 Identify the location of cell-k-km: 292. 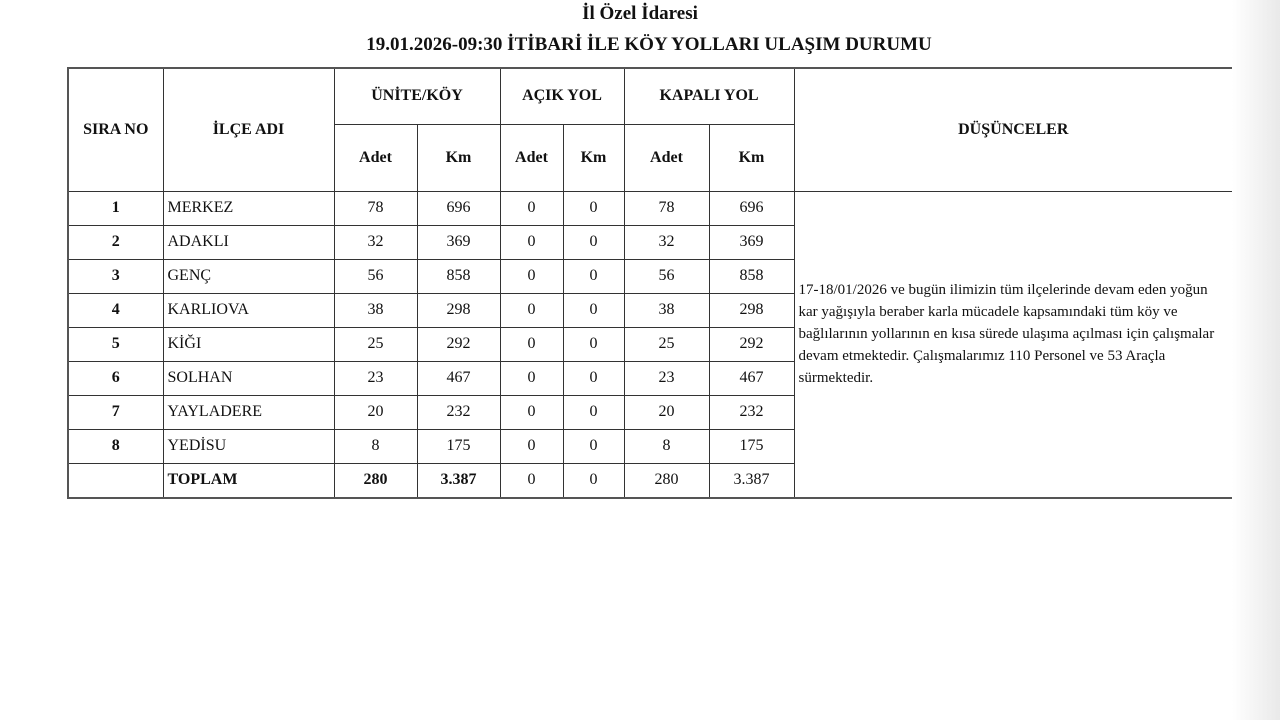
(751, 344).